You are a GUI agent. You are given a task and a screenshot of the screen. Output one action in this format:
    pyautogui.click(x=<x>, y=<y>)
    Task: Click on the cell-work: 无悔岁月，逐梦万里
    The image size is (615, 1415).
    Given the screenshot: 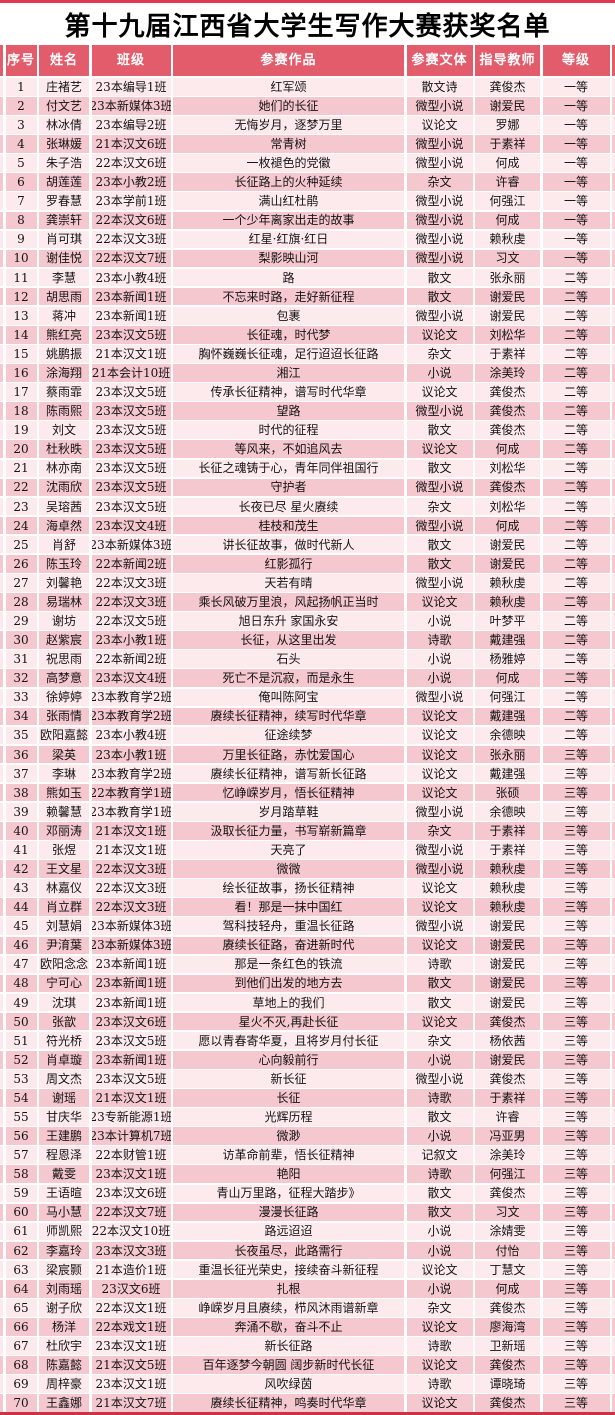 What is the action you would take?
    pyautogui.click(x=288, y=125)
    